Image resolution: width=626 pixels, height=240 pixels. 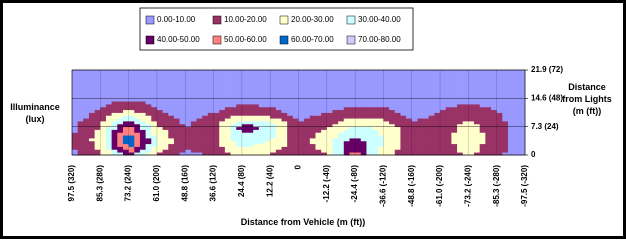 I want to click on x-tick-label: 97.5 (320), so click(x=71, y=183).